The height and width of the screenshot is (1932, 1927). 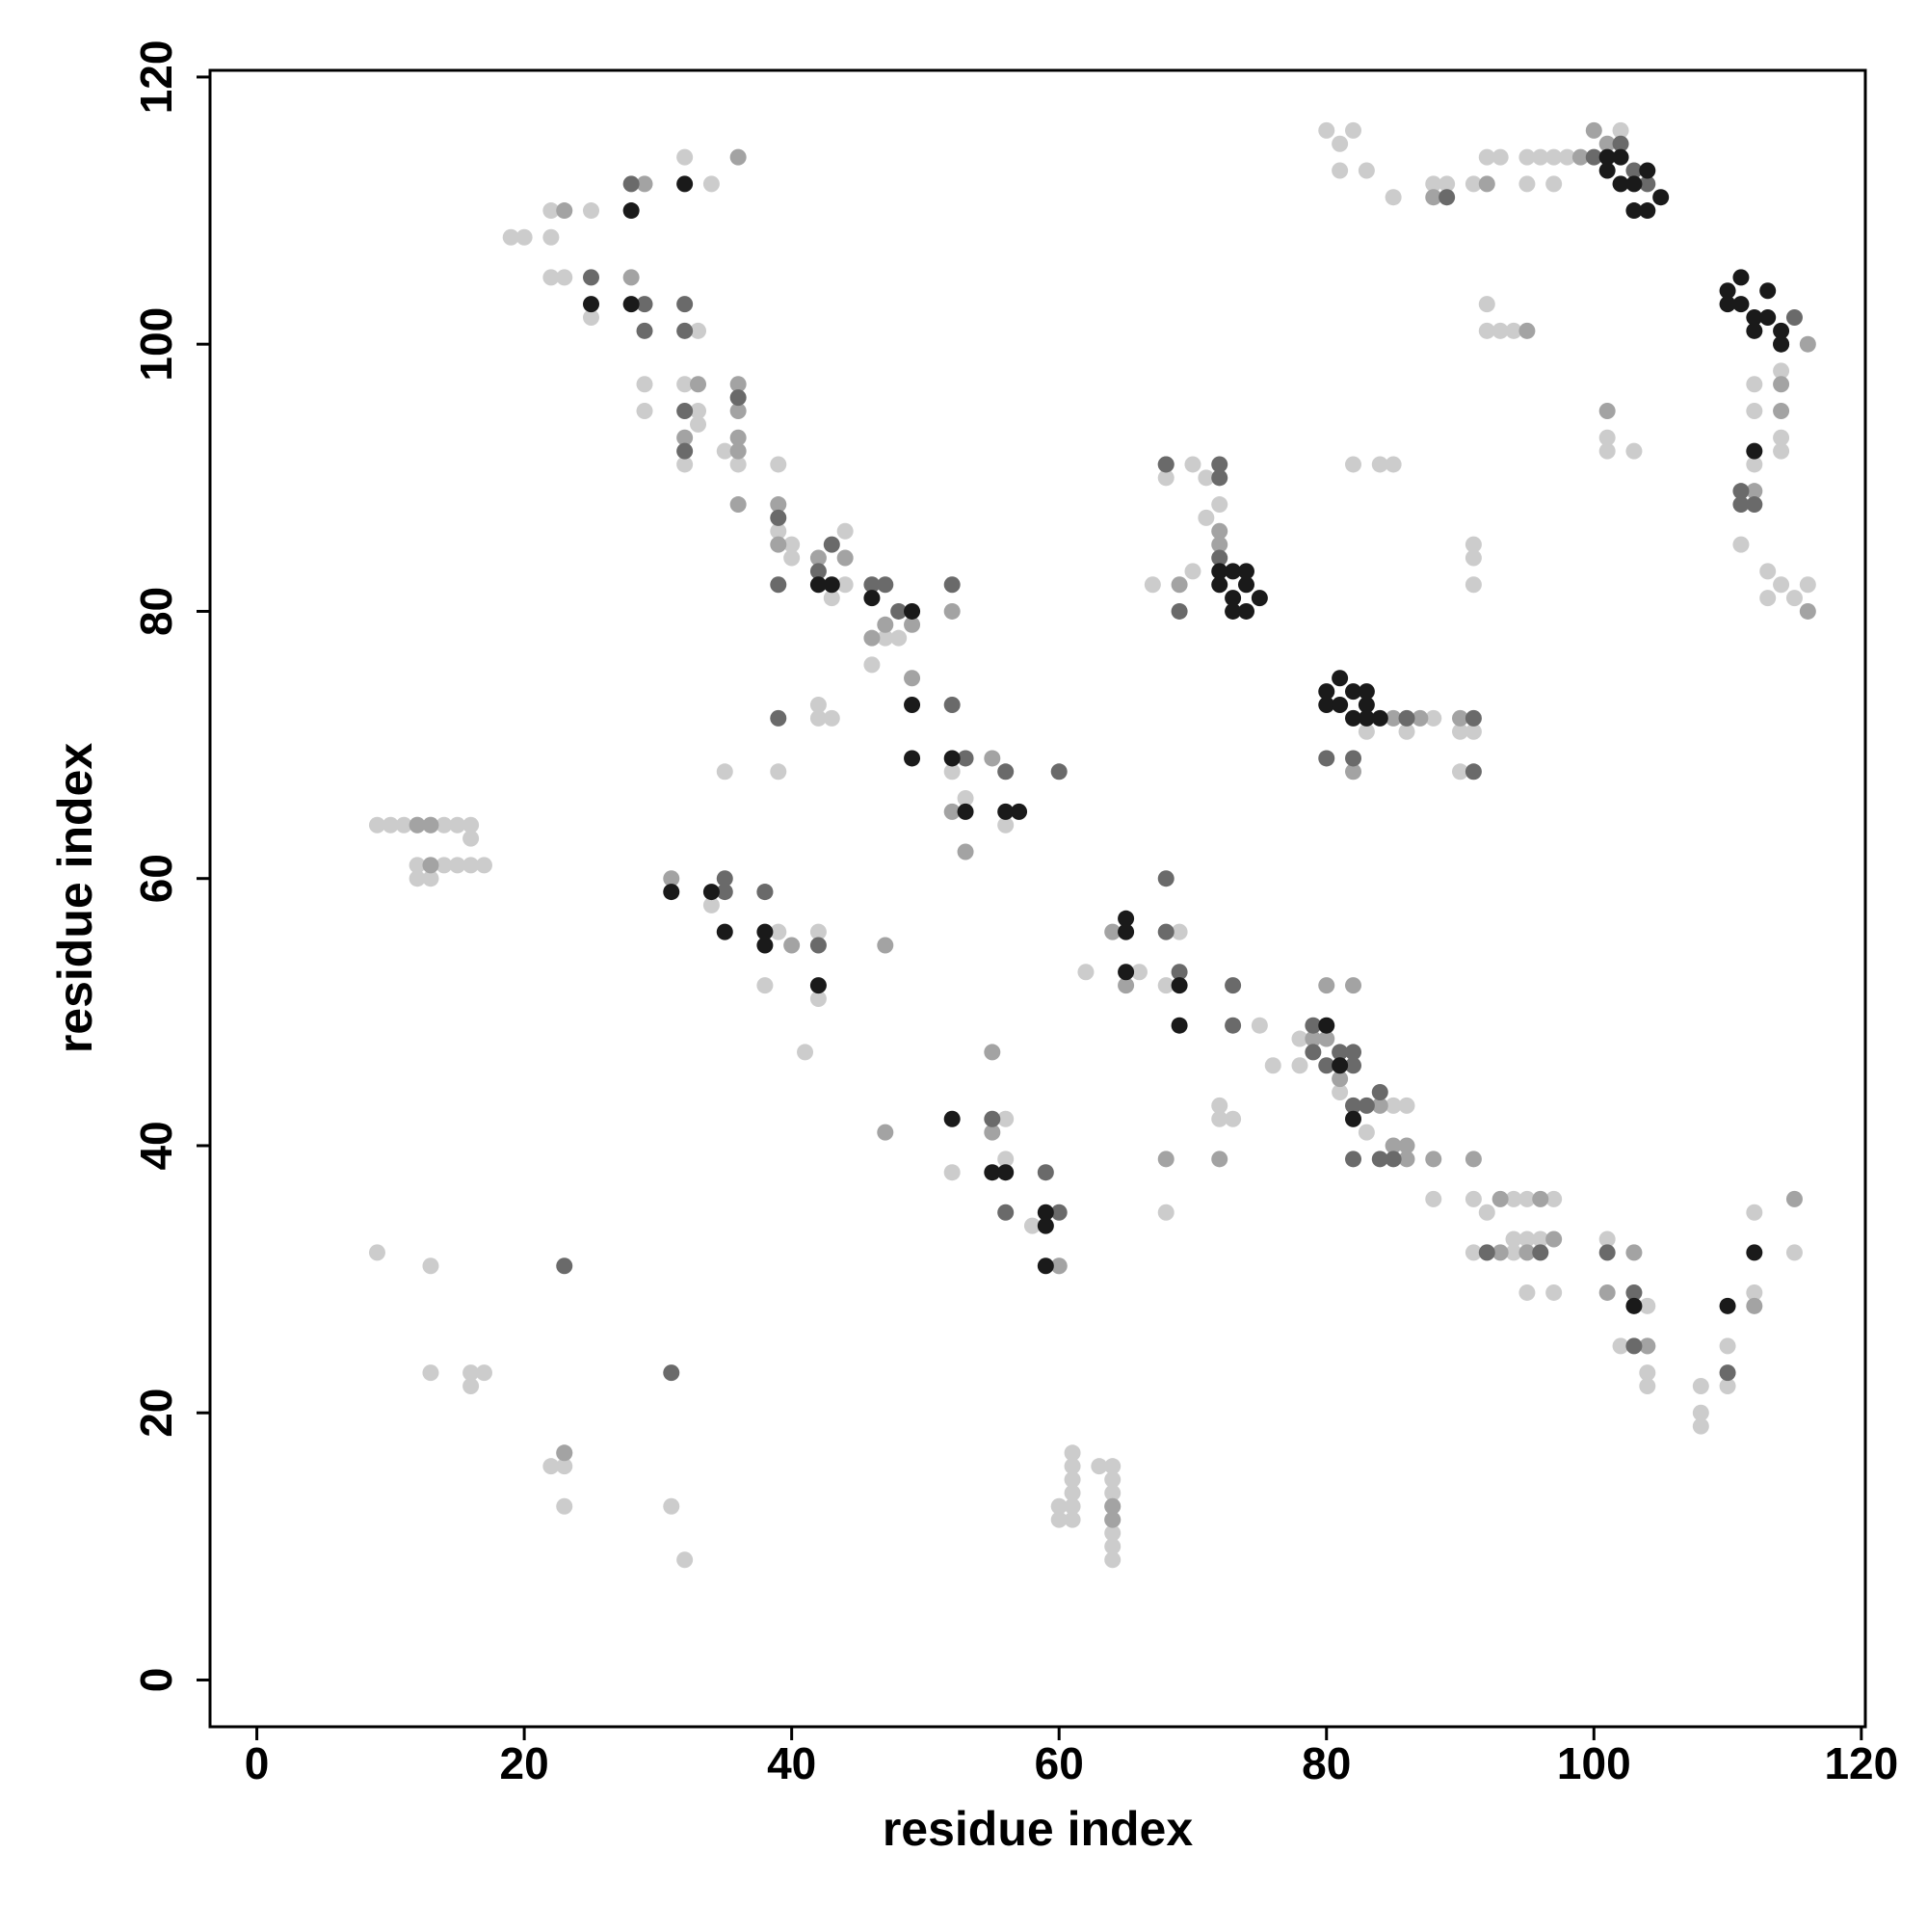 I want to click on x-tick-label: 40, so click(x=792, y=1763).